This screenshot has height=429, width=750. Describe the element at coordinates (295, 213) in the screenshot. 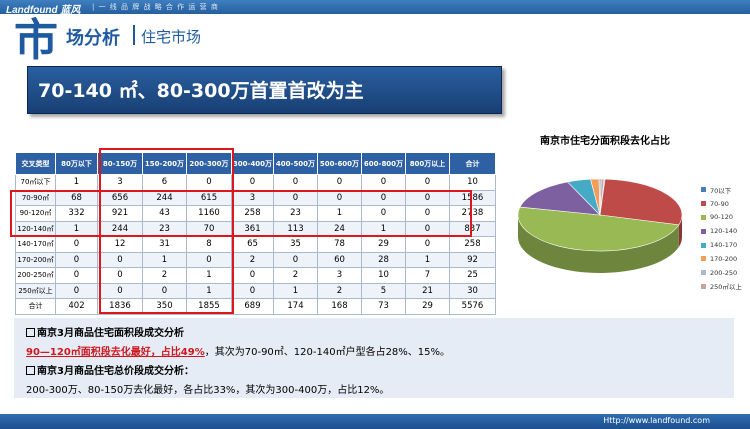

I see `table-cell: 23` at that location.